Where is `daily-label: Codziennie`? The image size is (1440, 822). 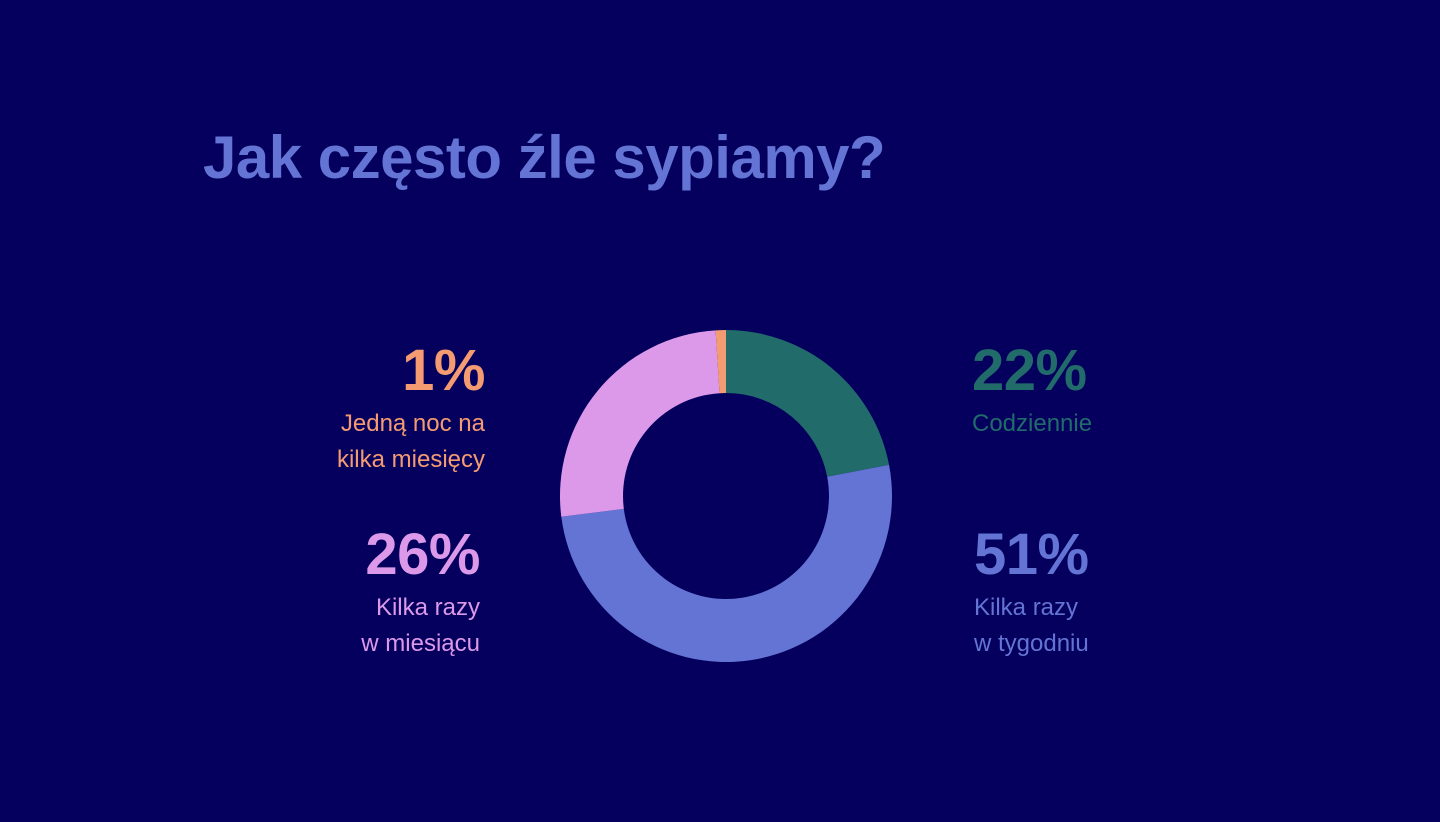 daily-label: Codziennie is located at coordinates (1032, 423).